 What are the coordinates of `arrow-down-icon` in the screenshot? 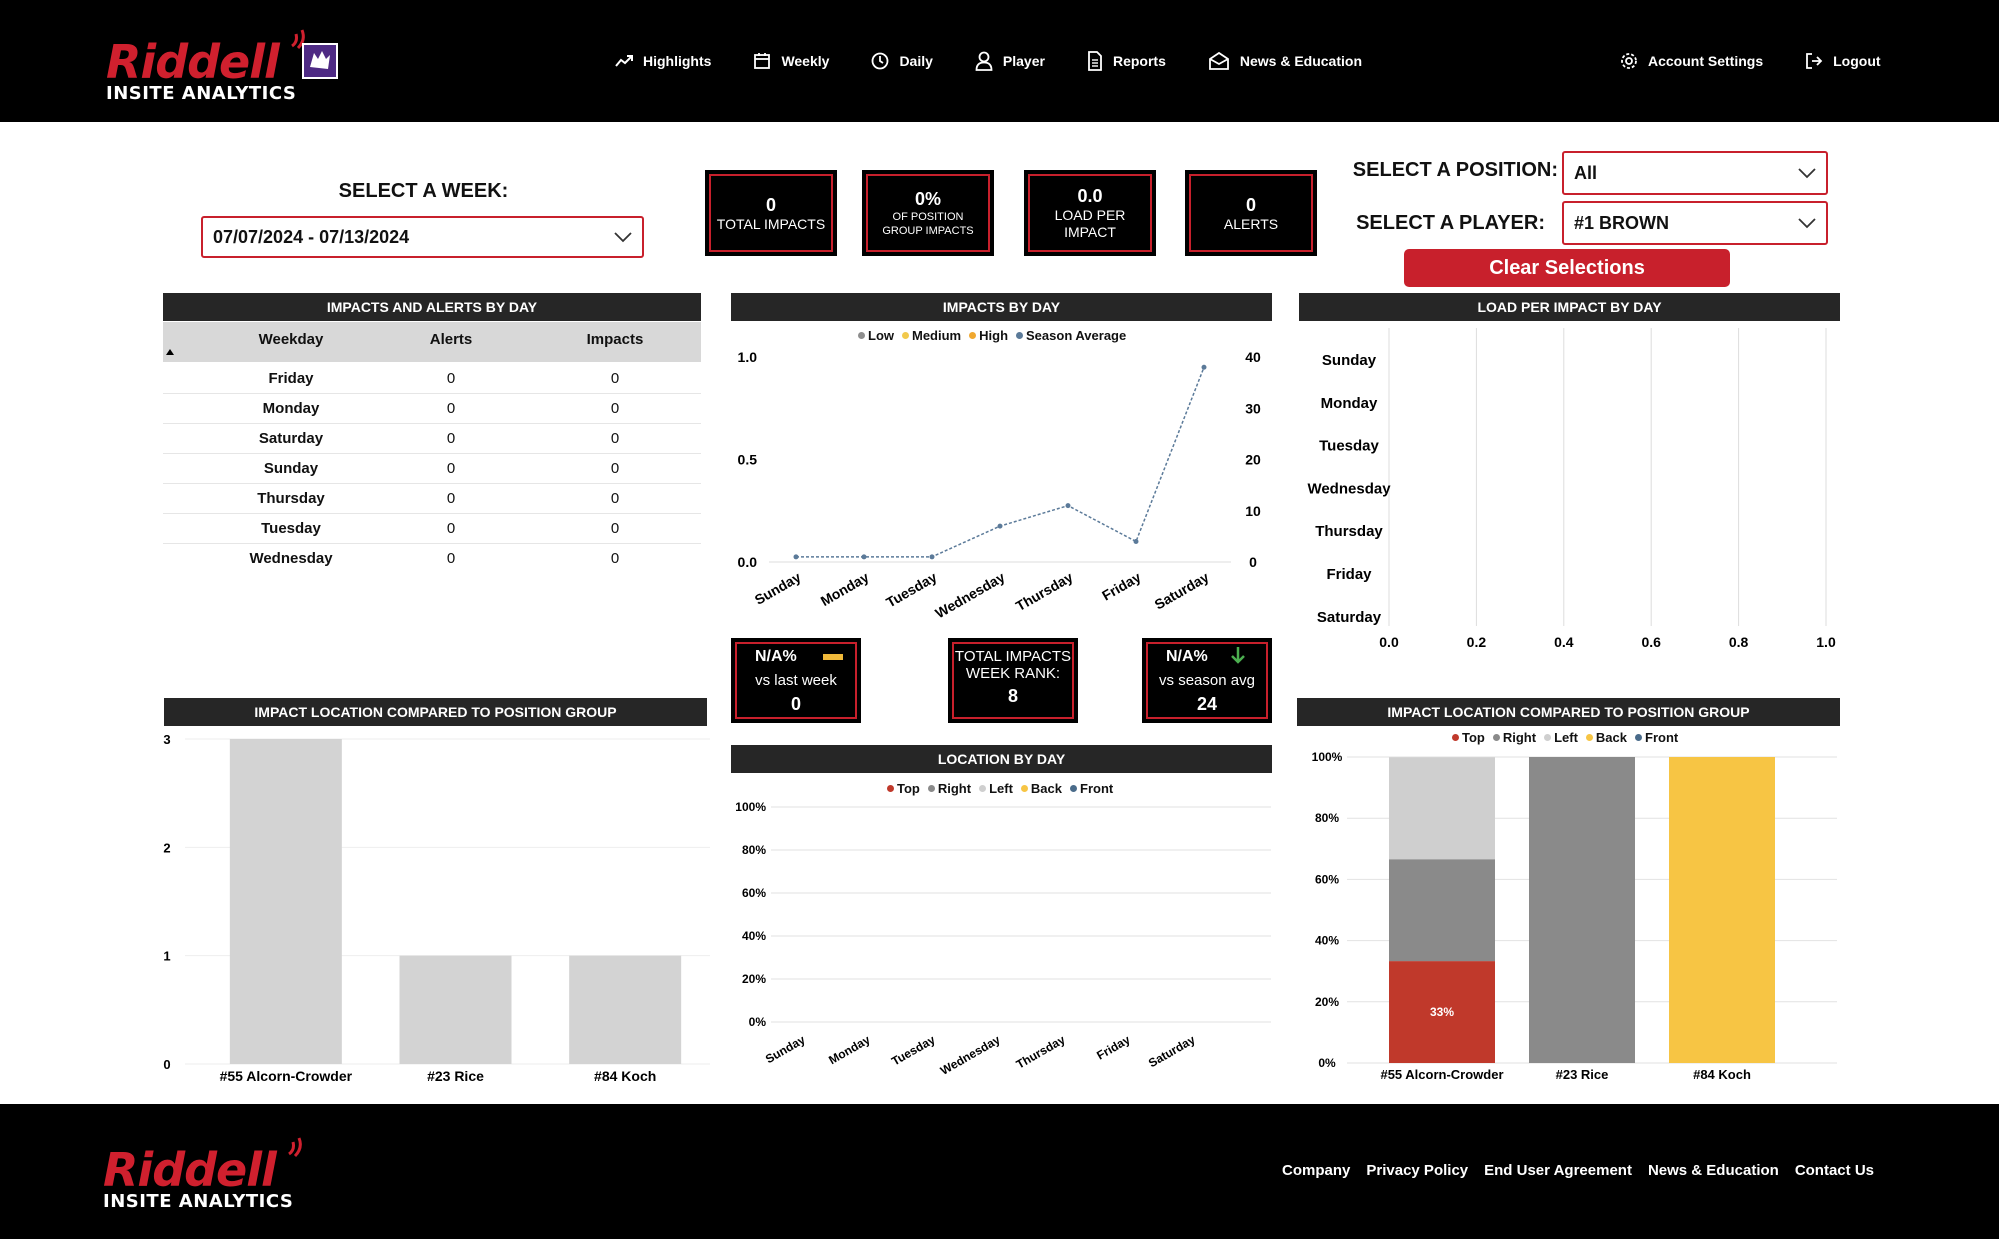 It's located at (1238, 655).